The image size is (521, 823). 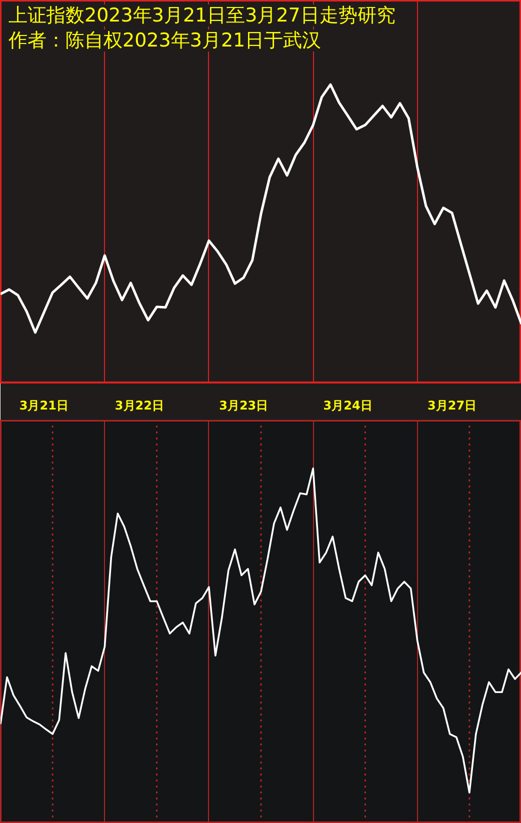 What do you see at coordinates (452, 405) in the screenshot?
I see `x-tick-label: 3月27日` at bounding box center [452, 405].